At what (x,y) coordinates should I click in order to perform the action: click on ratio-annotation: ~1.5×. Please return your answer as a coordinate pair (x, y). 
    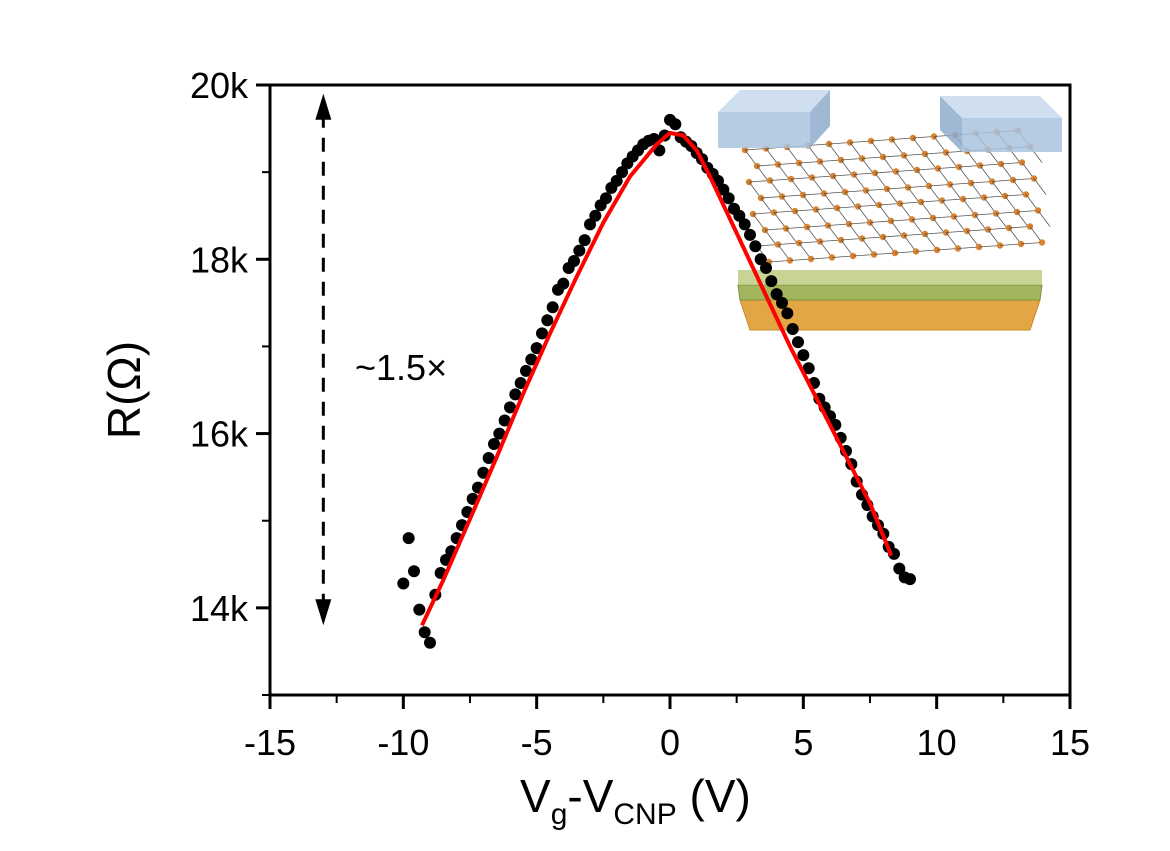
    Looking at the image, I should click on (401, 367).